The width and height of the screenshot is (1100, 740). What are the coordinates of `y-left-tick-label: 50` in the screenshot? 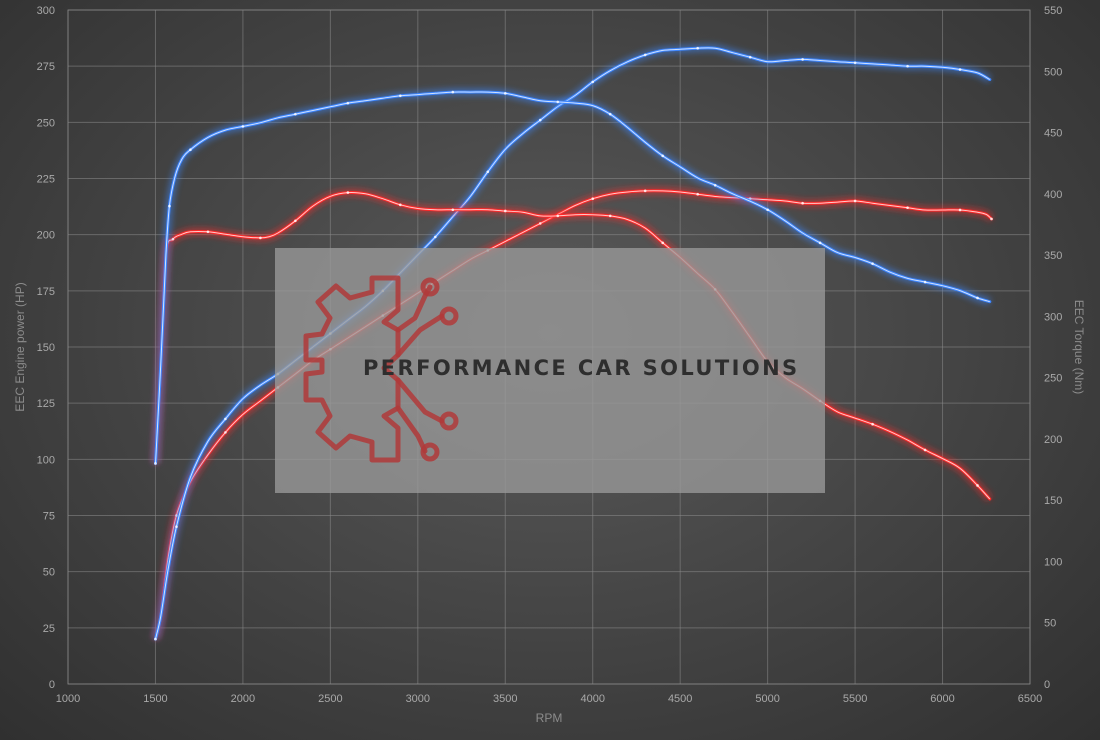 It's located at (49, 573).